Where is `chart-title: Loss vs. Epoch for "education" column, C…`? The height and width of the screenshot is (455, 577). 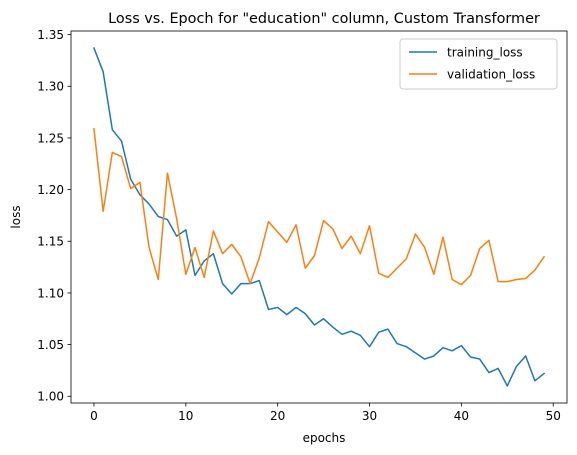 chart-title: Loss vs. Epoch for "education" column, C… is located at coordinates (324, 19).